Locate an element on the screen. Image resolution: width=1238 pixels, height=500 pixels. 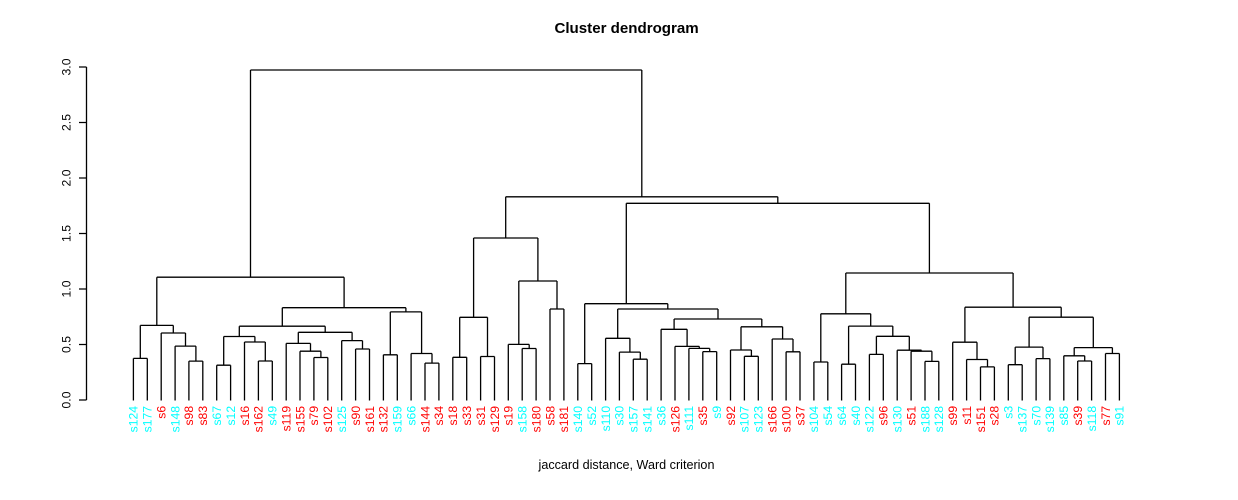
svg-text: s137 is located at coordinates (1023, 419).